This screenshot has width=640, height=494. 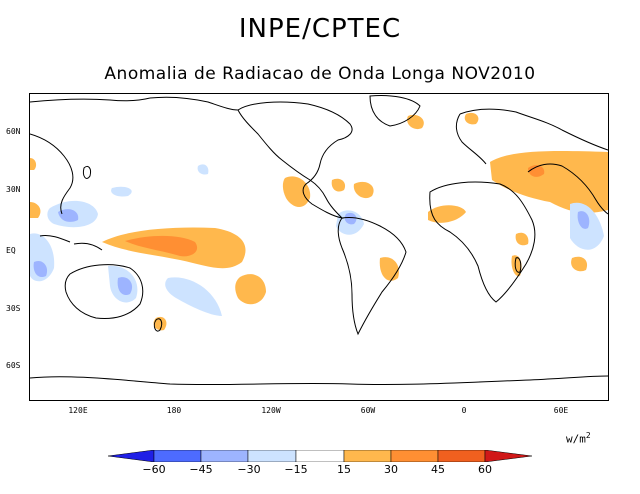 What do you see at coordinates (13, 308) in the screenshot?
I see `lat-label-30s: 30S` at bounding box center [13, 308].